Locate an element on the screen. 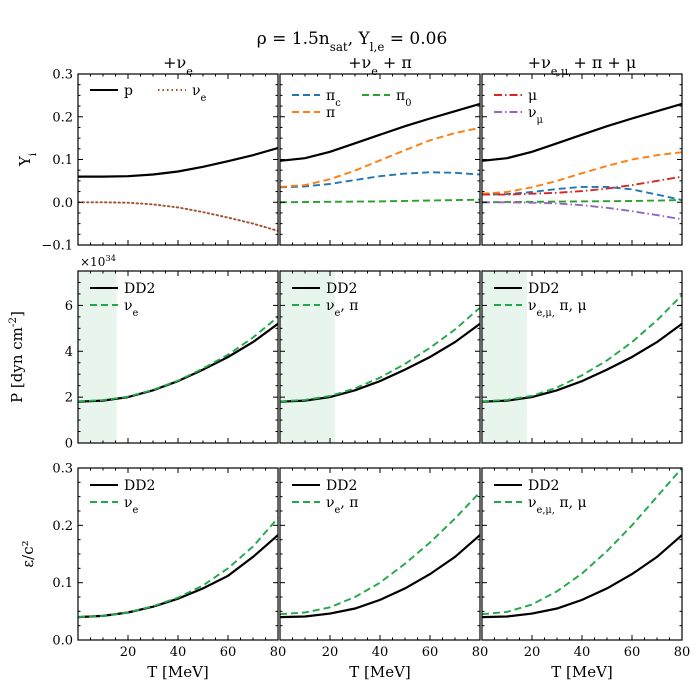  legend-label: πc is located at coordinates (333, 98).